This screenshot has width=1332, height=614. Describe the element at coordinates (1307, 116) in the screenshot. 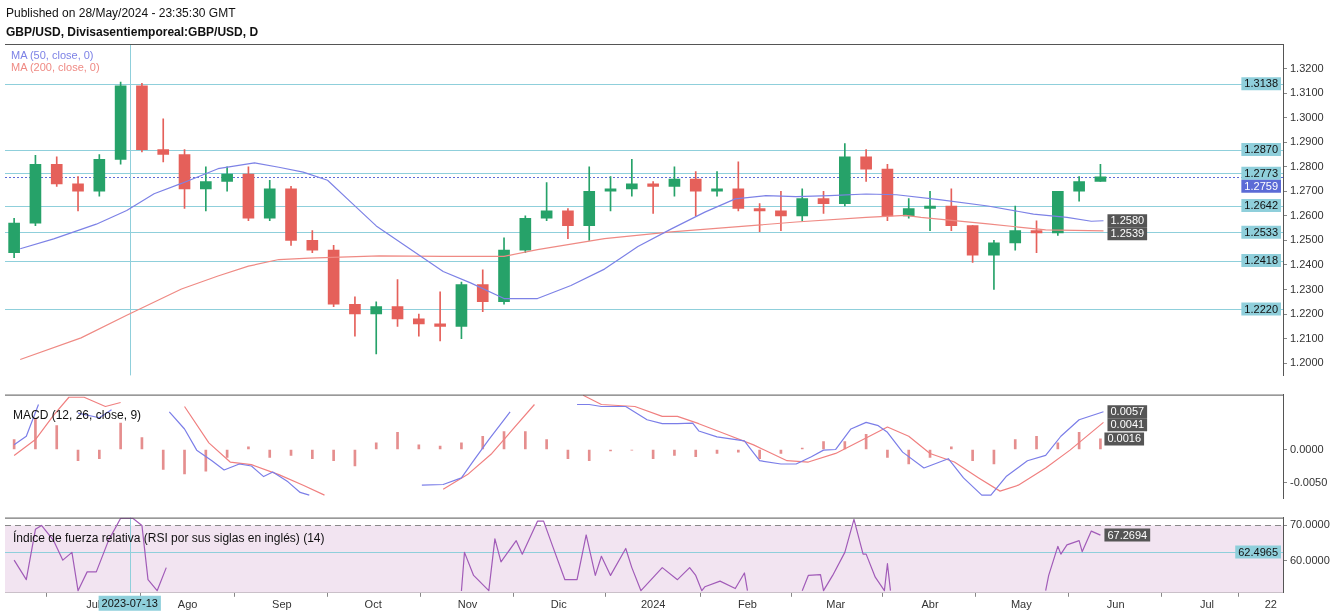

I see `y-tick-label: 1.3000` at that location.